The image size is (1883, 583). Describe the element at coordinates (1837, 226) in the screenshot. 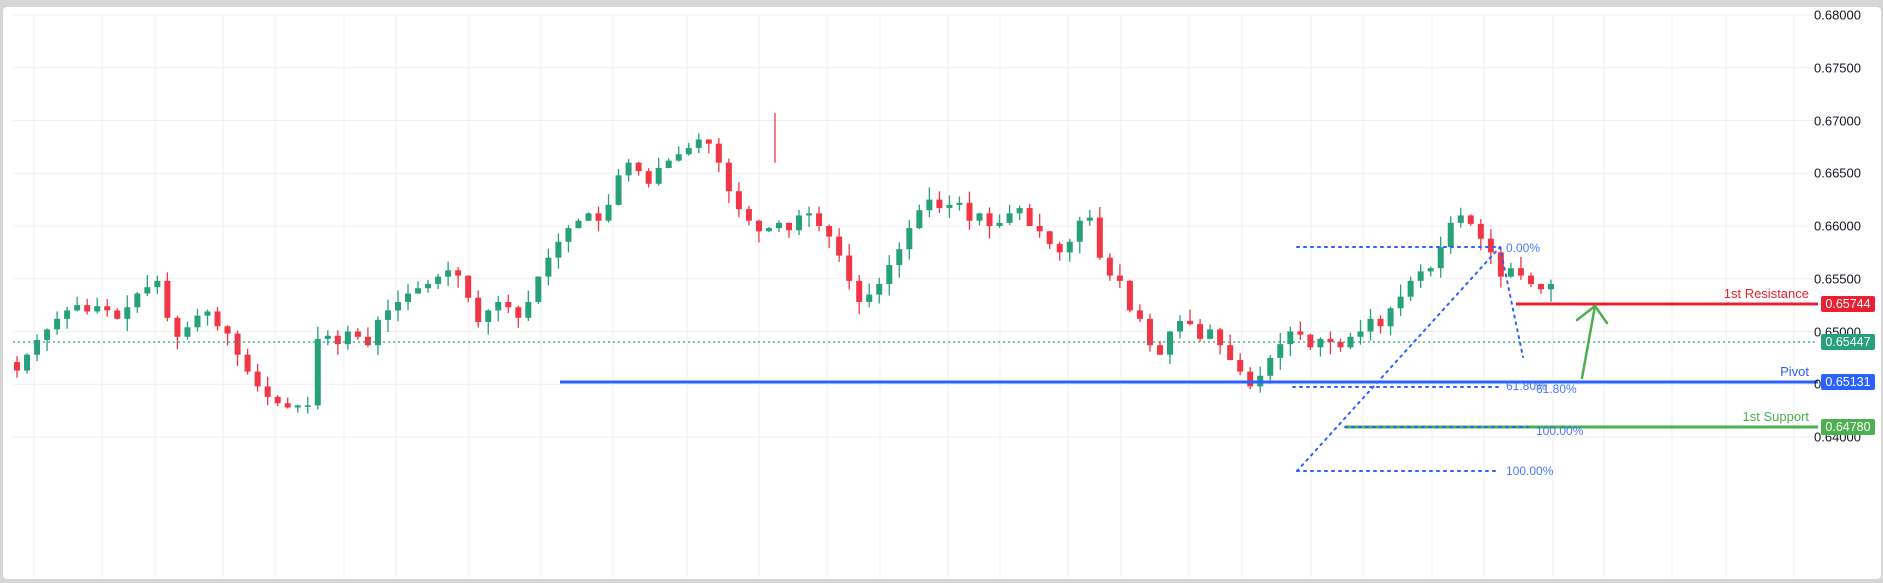

I see `axis-tick-label: 0.66000` at that location.